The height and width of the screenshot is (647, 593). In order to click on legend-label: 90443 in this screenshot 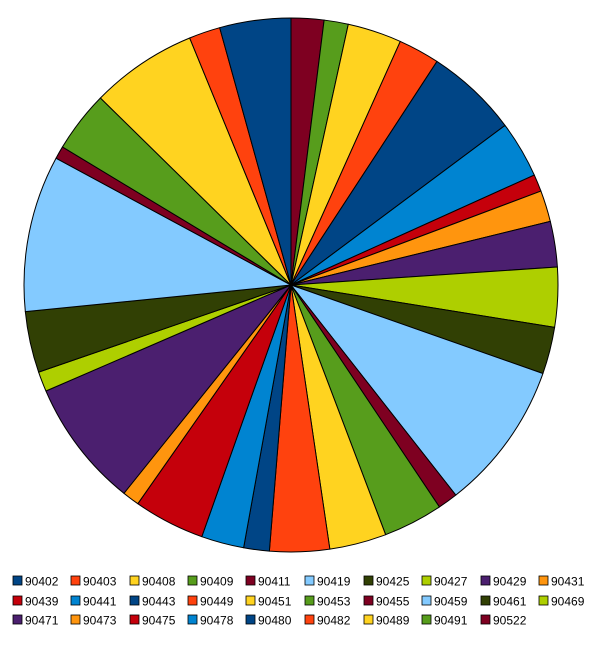, I will do `click(159, 602)`.